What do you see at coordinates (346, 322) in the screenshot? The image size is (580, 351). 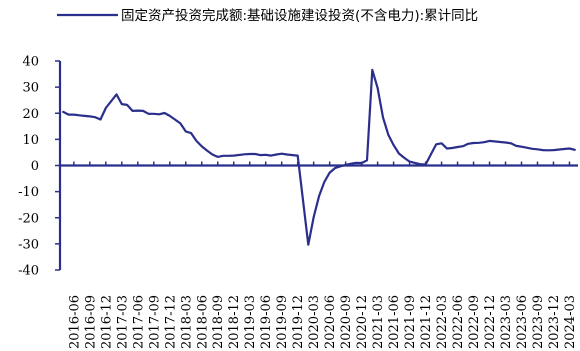 I see `x-tick-label: 2020-09` at bounding box center [346, 322].